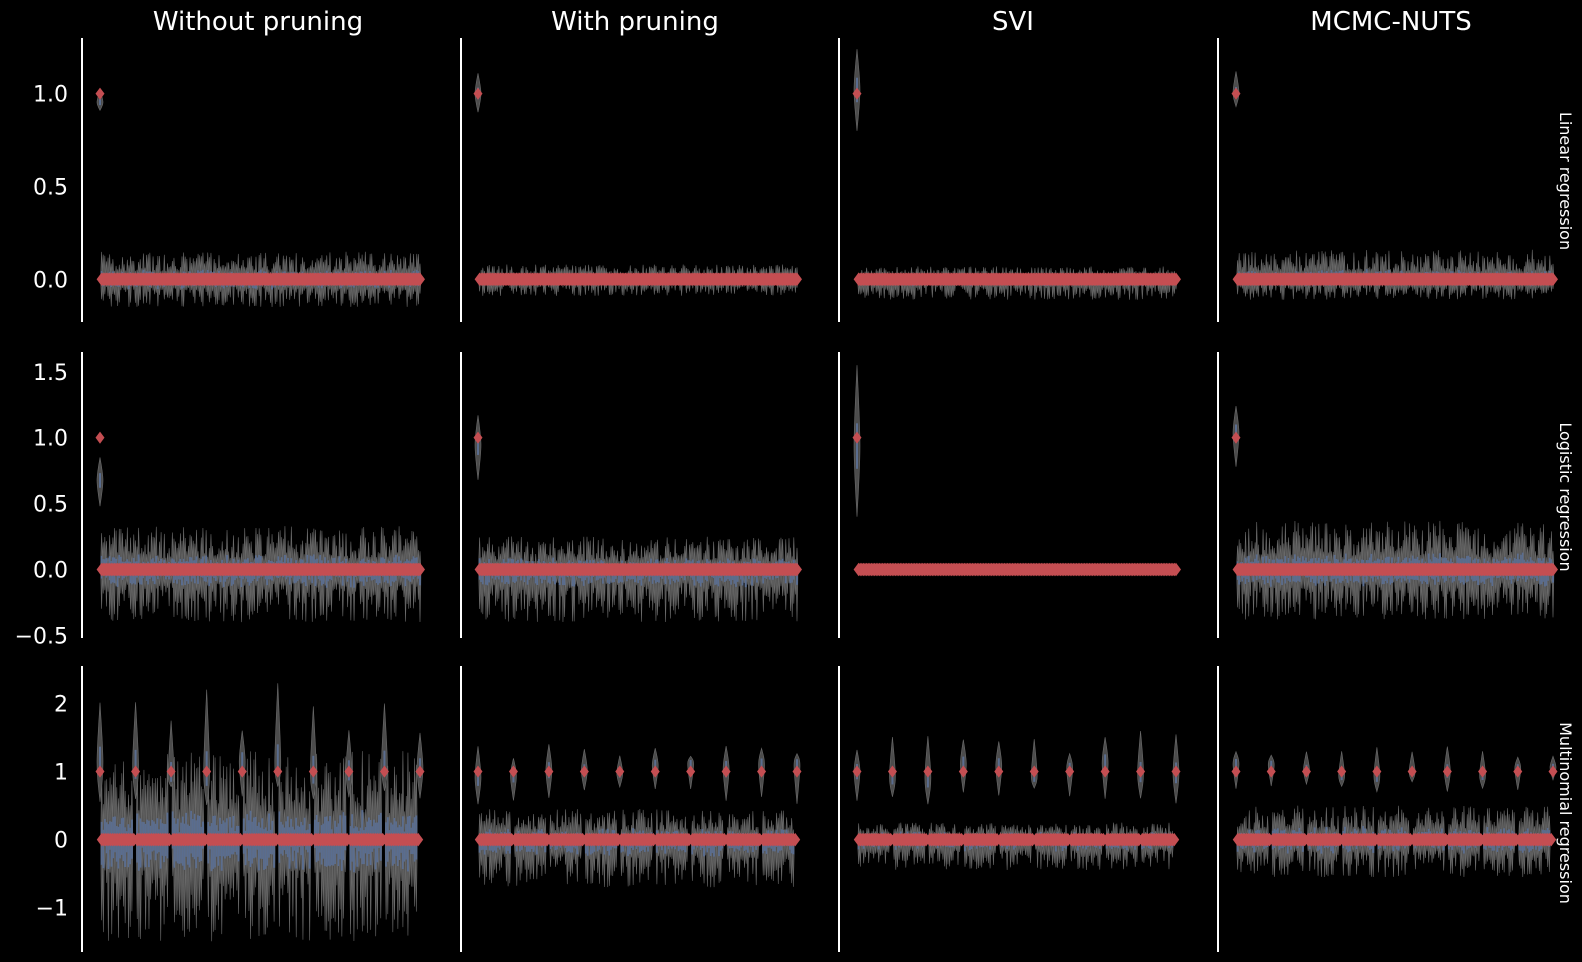 Image resolution: width=1582 pixels, height=962 pixels. Describe the element at coordinates (61, 841) in the screenshot. I see `ytick-label: 0` at that location.